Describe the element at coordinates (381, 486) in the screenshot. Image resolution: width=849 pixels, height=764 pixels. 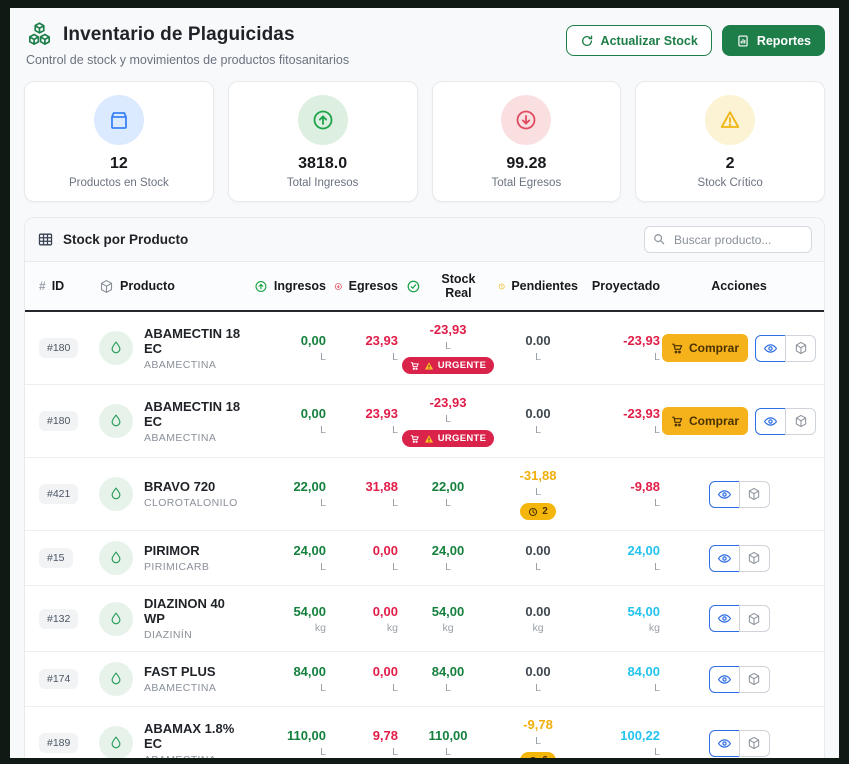
I see `egresos-value: 31,88` at that location.